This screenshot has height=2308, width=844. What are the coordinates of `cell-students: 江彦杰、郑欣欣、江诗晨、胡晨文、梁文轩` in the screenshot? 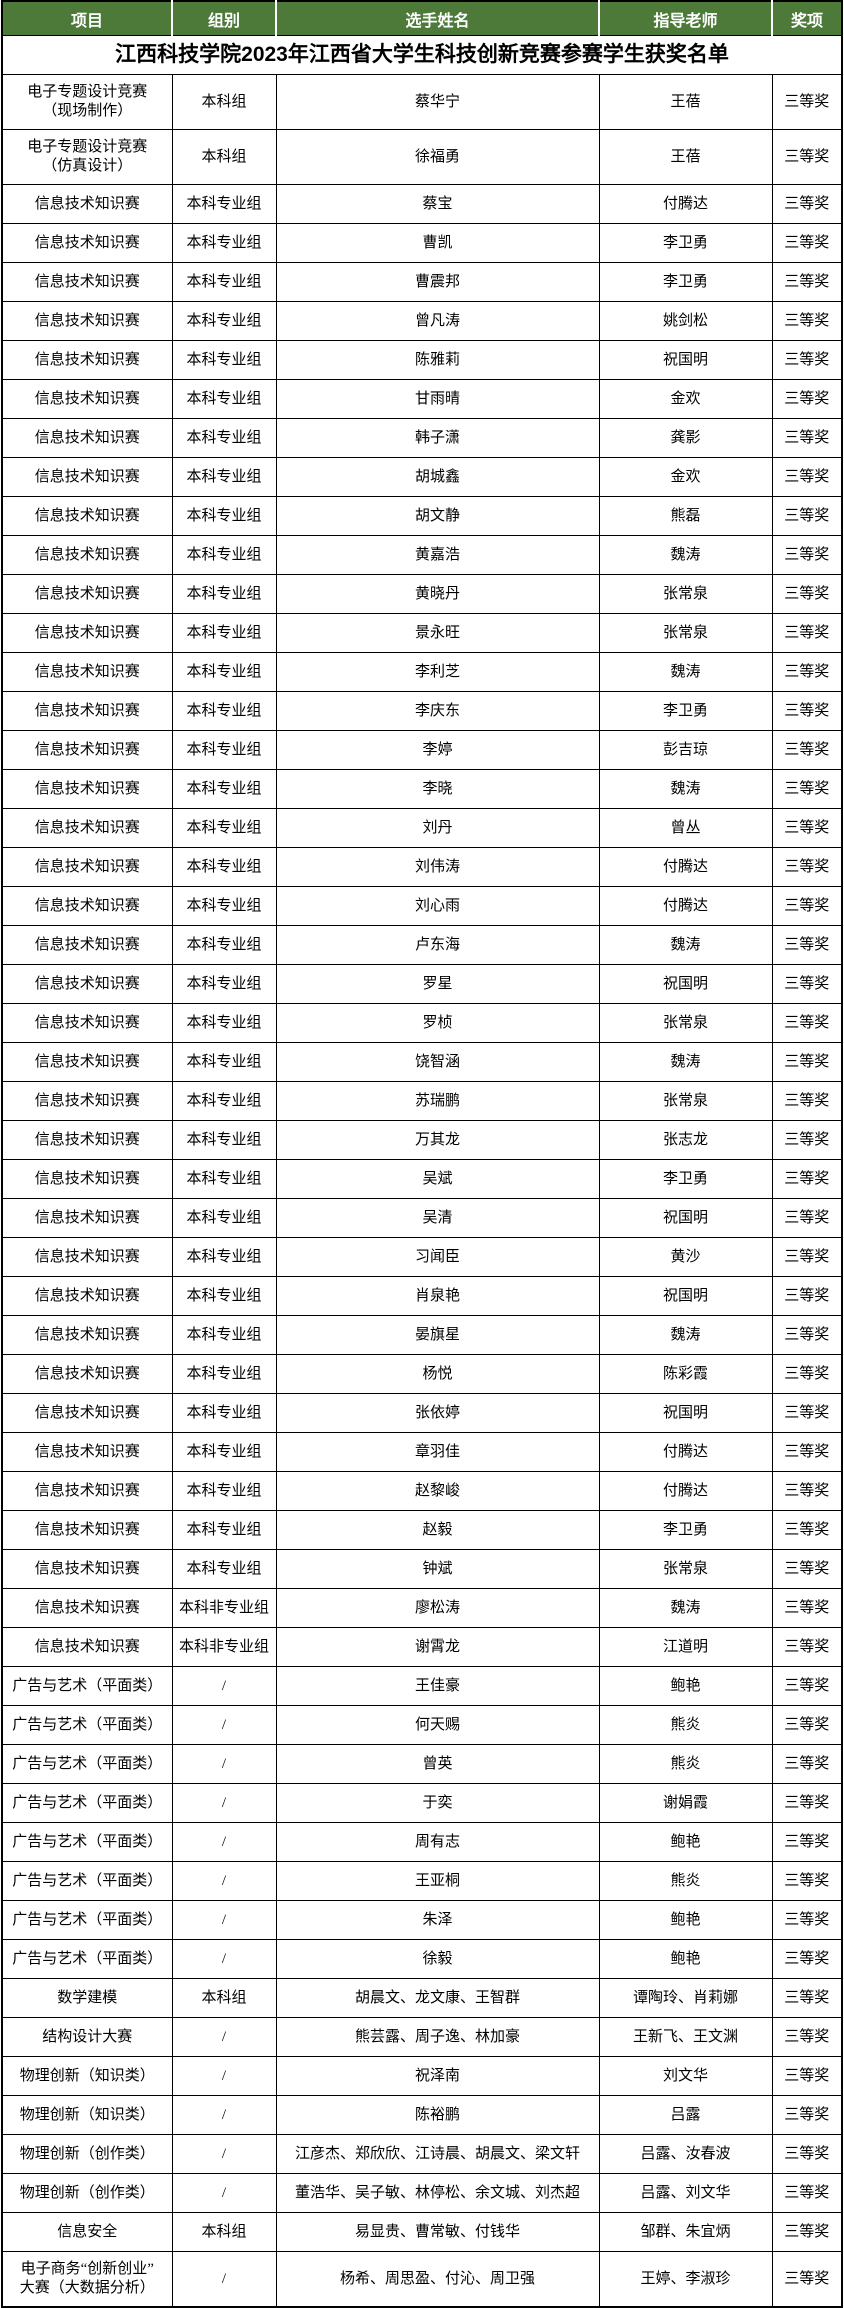 It's located at (437, 2154).